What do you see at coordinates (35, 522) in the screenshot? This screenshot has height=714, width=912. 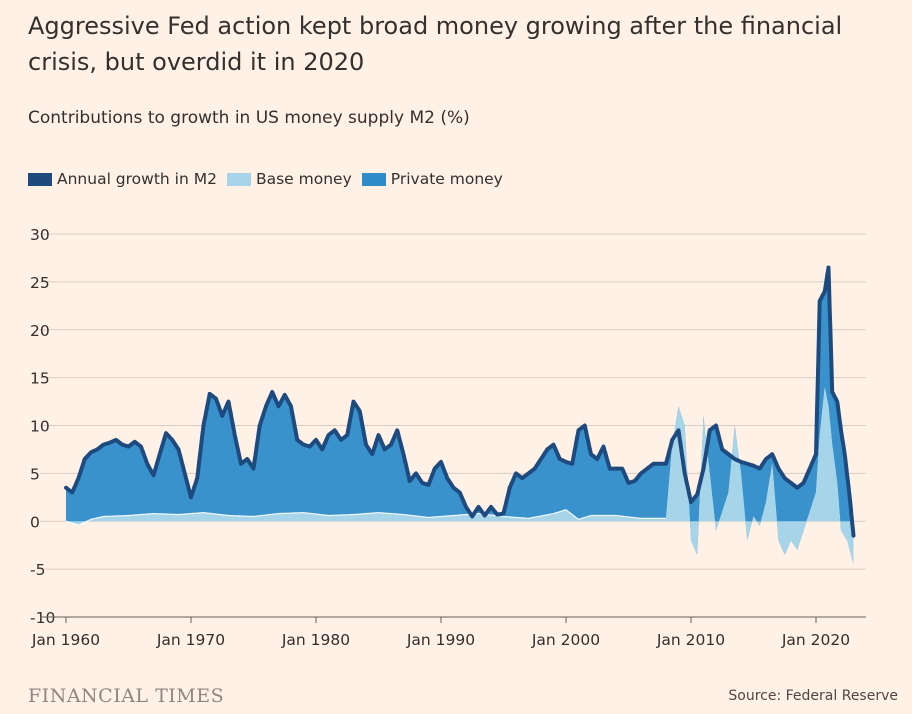 I see `y-tick-label: 0` at bounding box center [35, 522].